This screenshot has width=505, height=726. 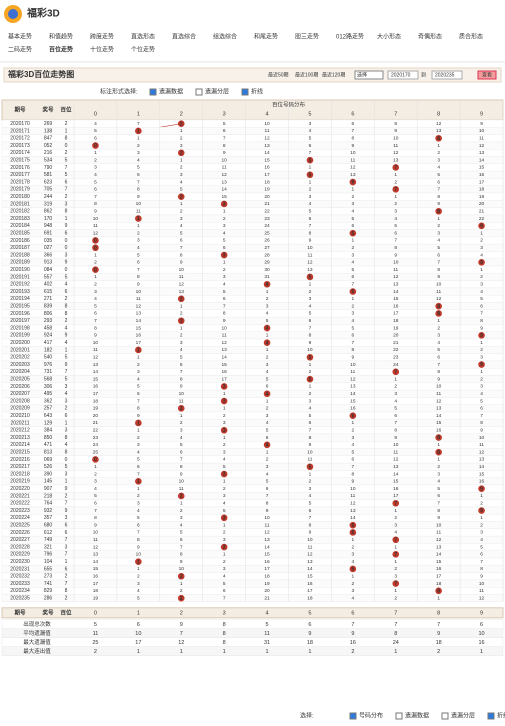 I want to click on missing-count: 16, so click(x=439, y=431).